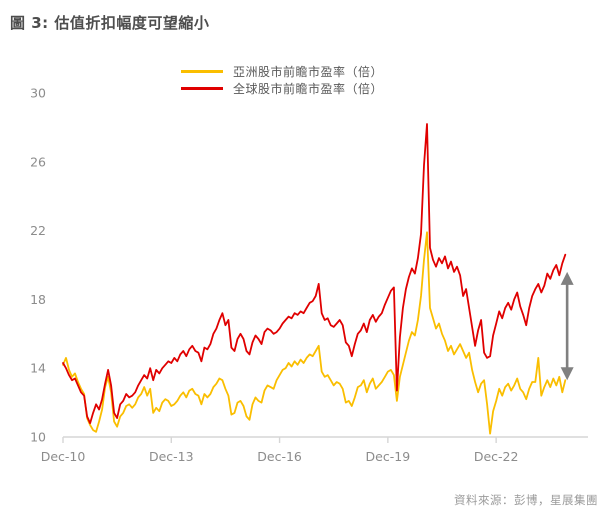  What do you see at coordinates (388, 456) in the screenshot?
I see `x-tick-label: Dec-19` at bounding box center [388, 456].